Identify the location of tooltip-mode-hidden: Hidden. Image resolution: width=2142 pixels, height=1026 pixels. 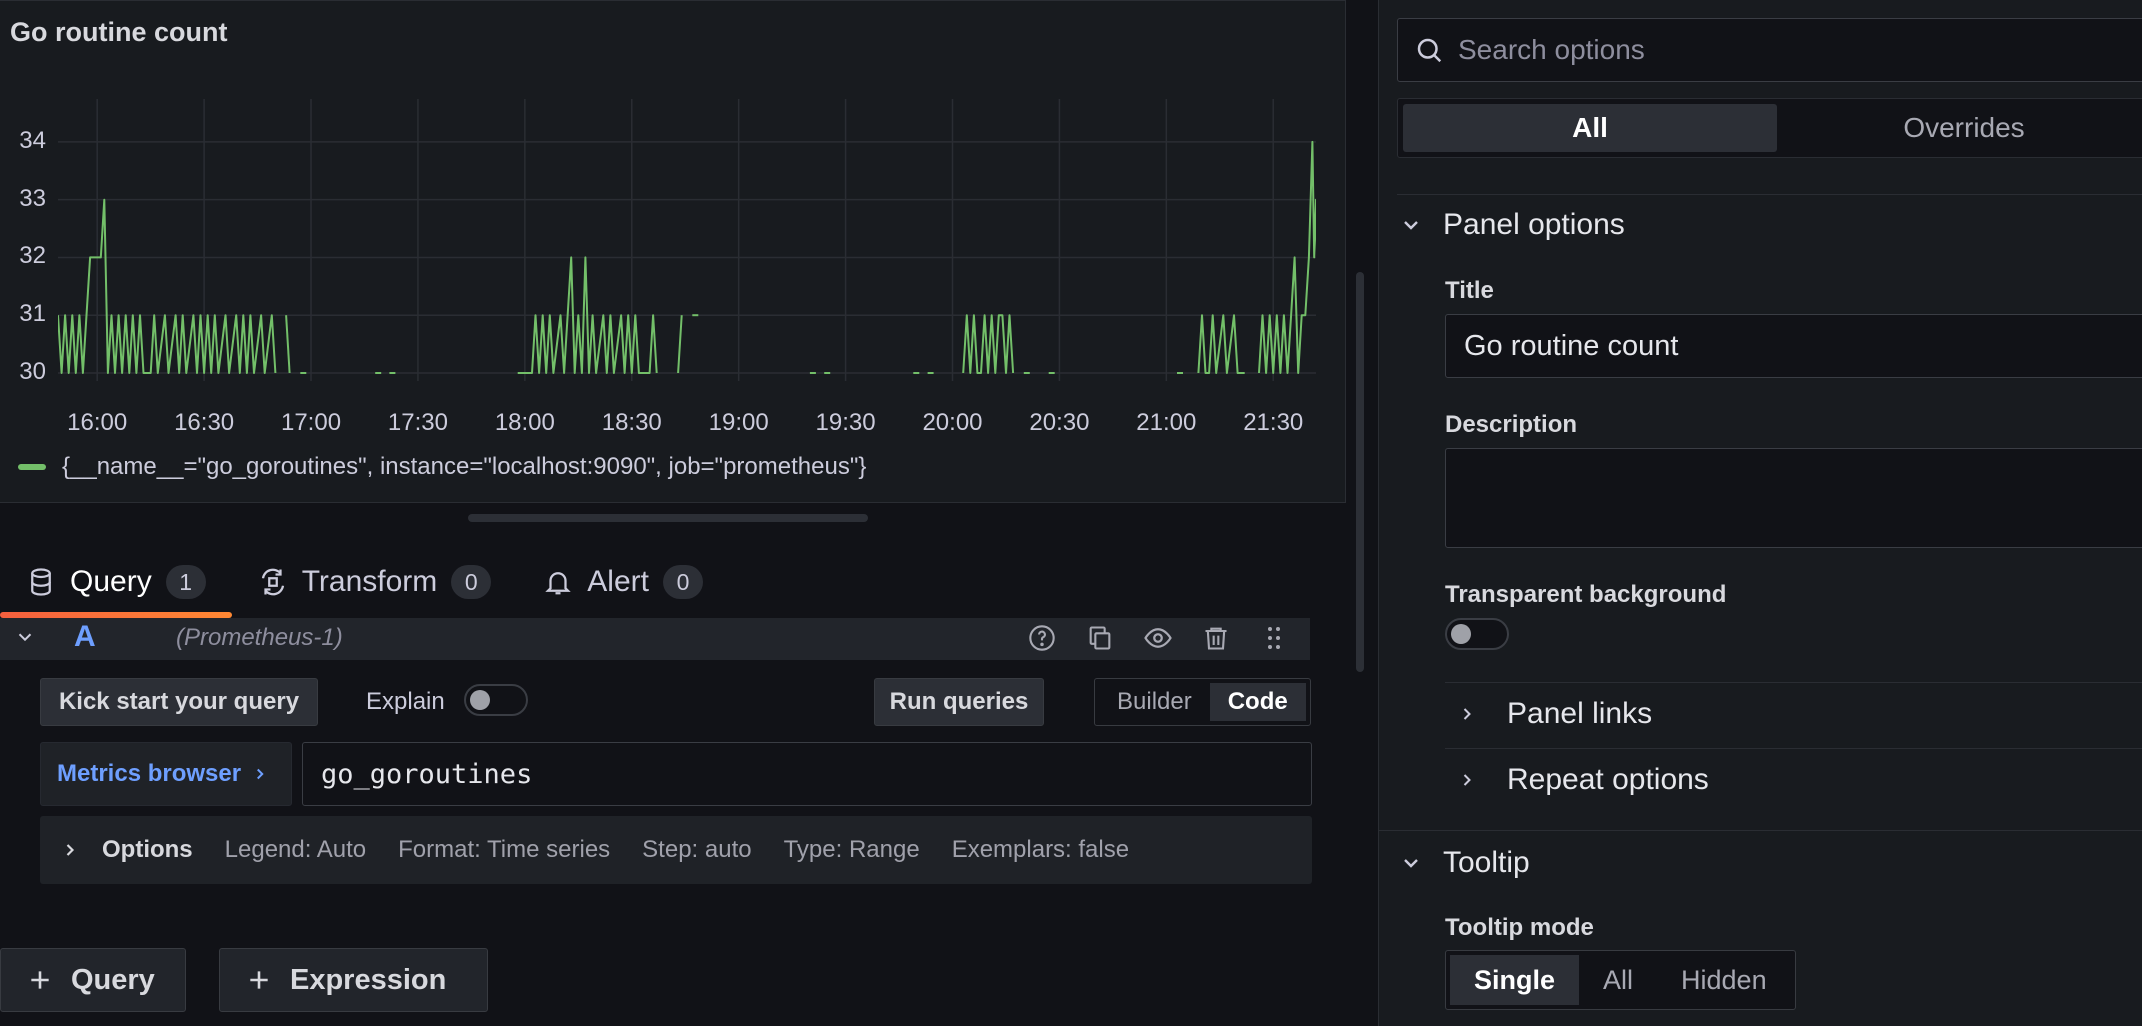
(1724, 979).